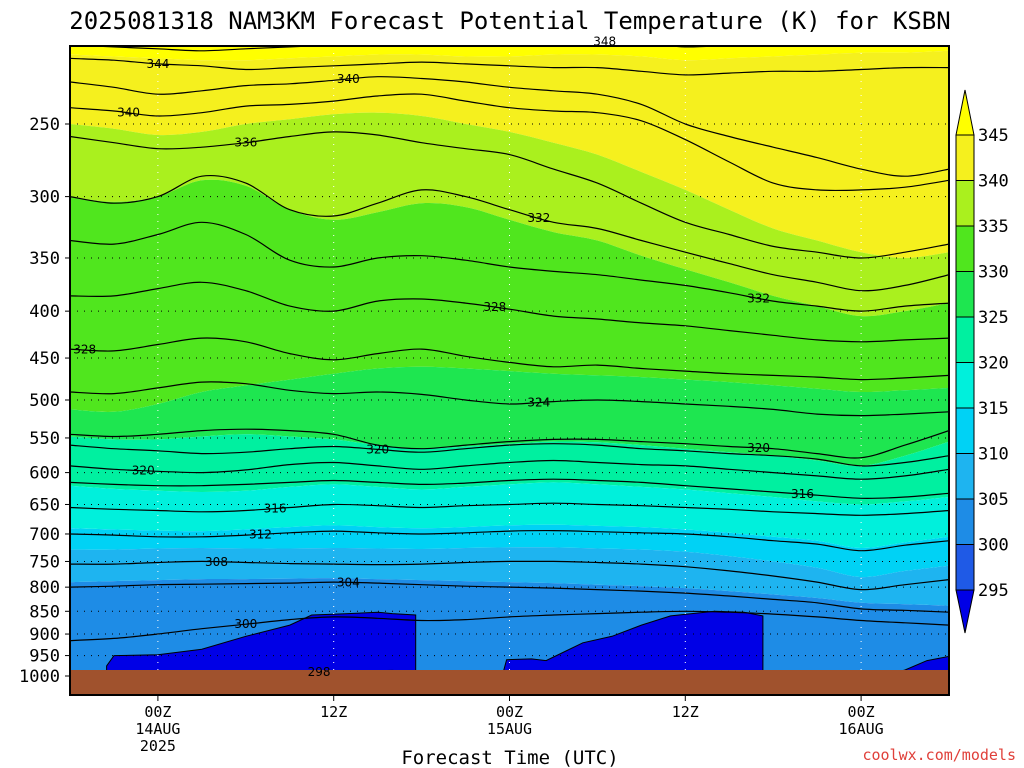 Image resolution: width=1024 pixels, height=768 pixels. Describe the element at coordinates (158, 746) in the screenshot. I see `x-tick-label: 2025` at that location.